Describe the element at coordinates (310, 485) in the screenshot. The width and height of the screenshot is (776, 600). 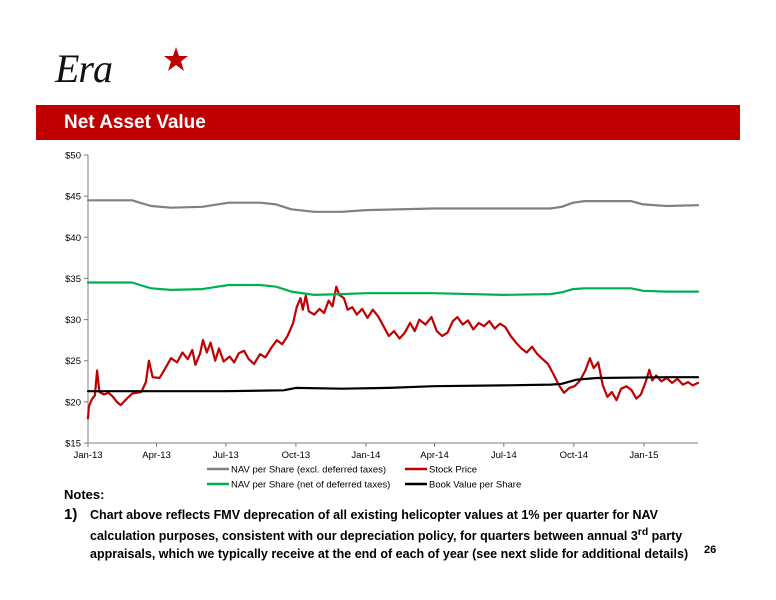
I see `legend-label: NAV per Share (net of deferred taxes)` at that location.